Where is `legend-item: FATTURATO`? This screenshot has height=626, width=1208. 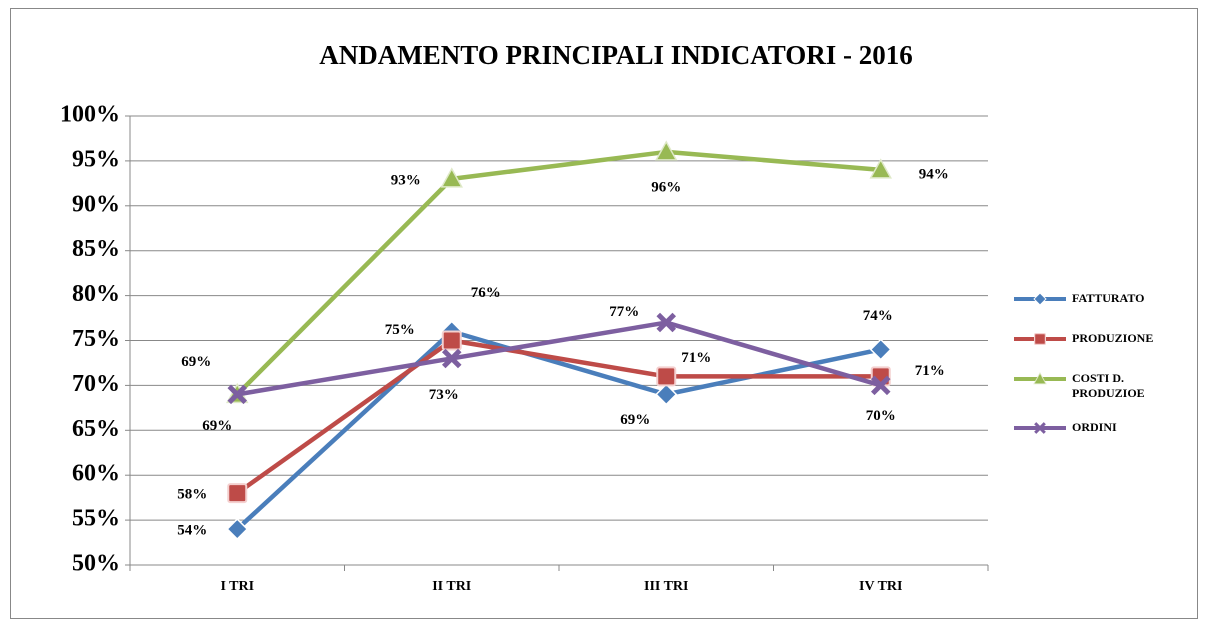 legend-item: FATTURATO is located at coordinates (1107, 299).